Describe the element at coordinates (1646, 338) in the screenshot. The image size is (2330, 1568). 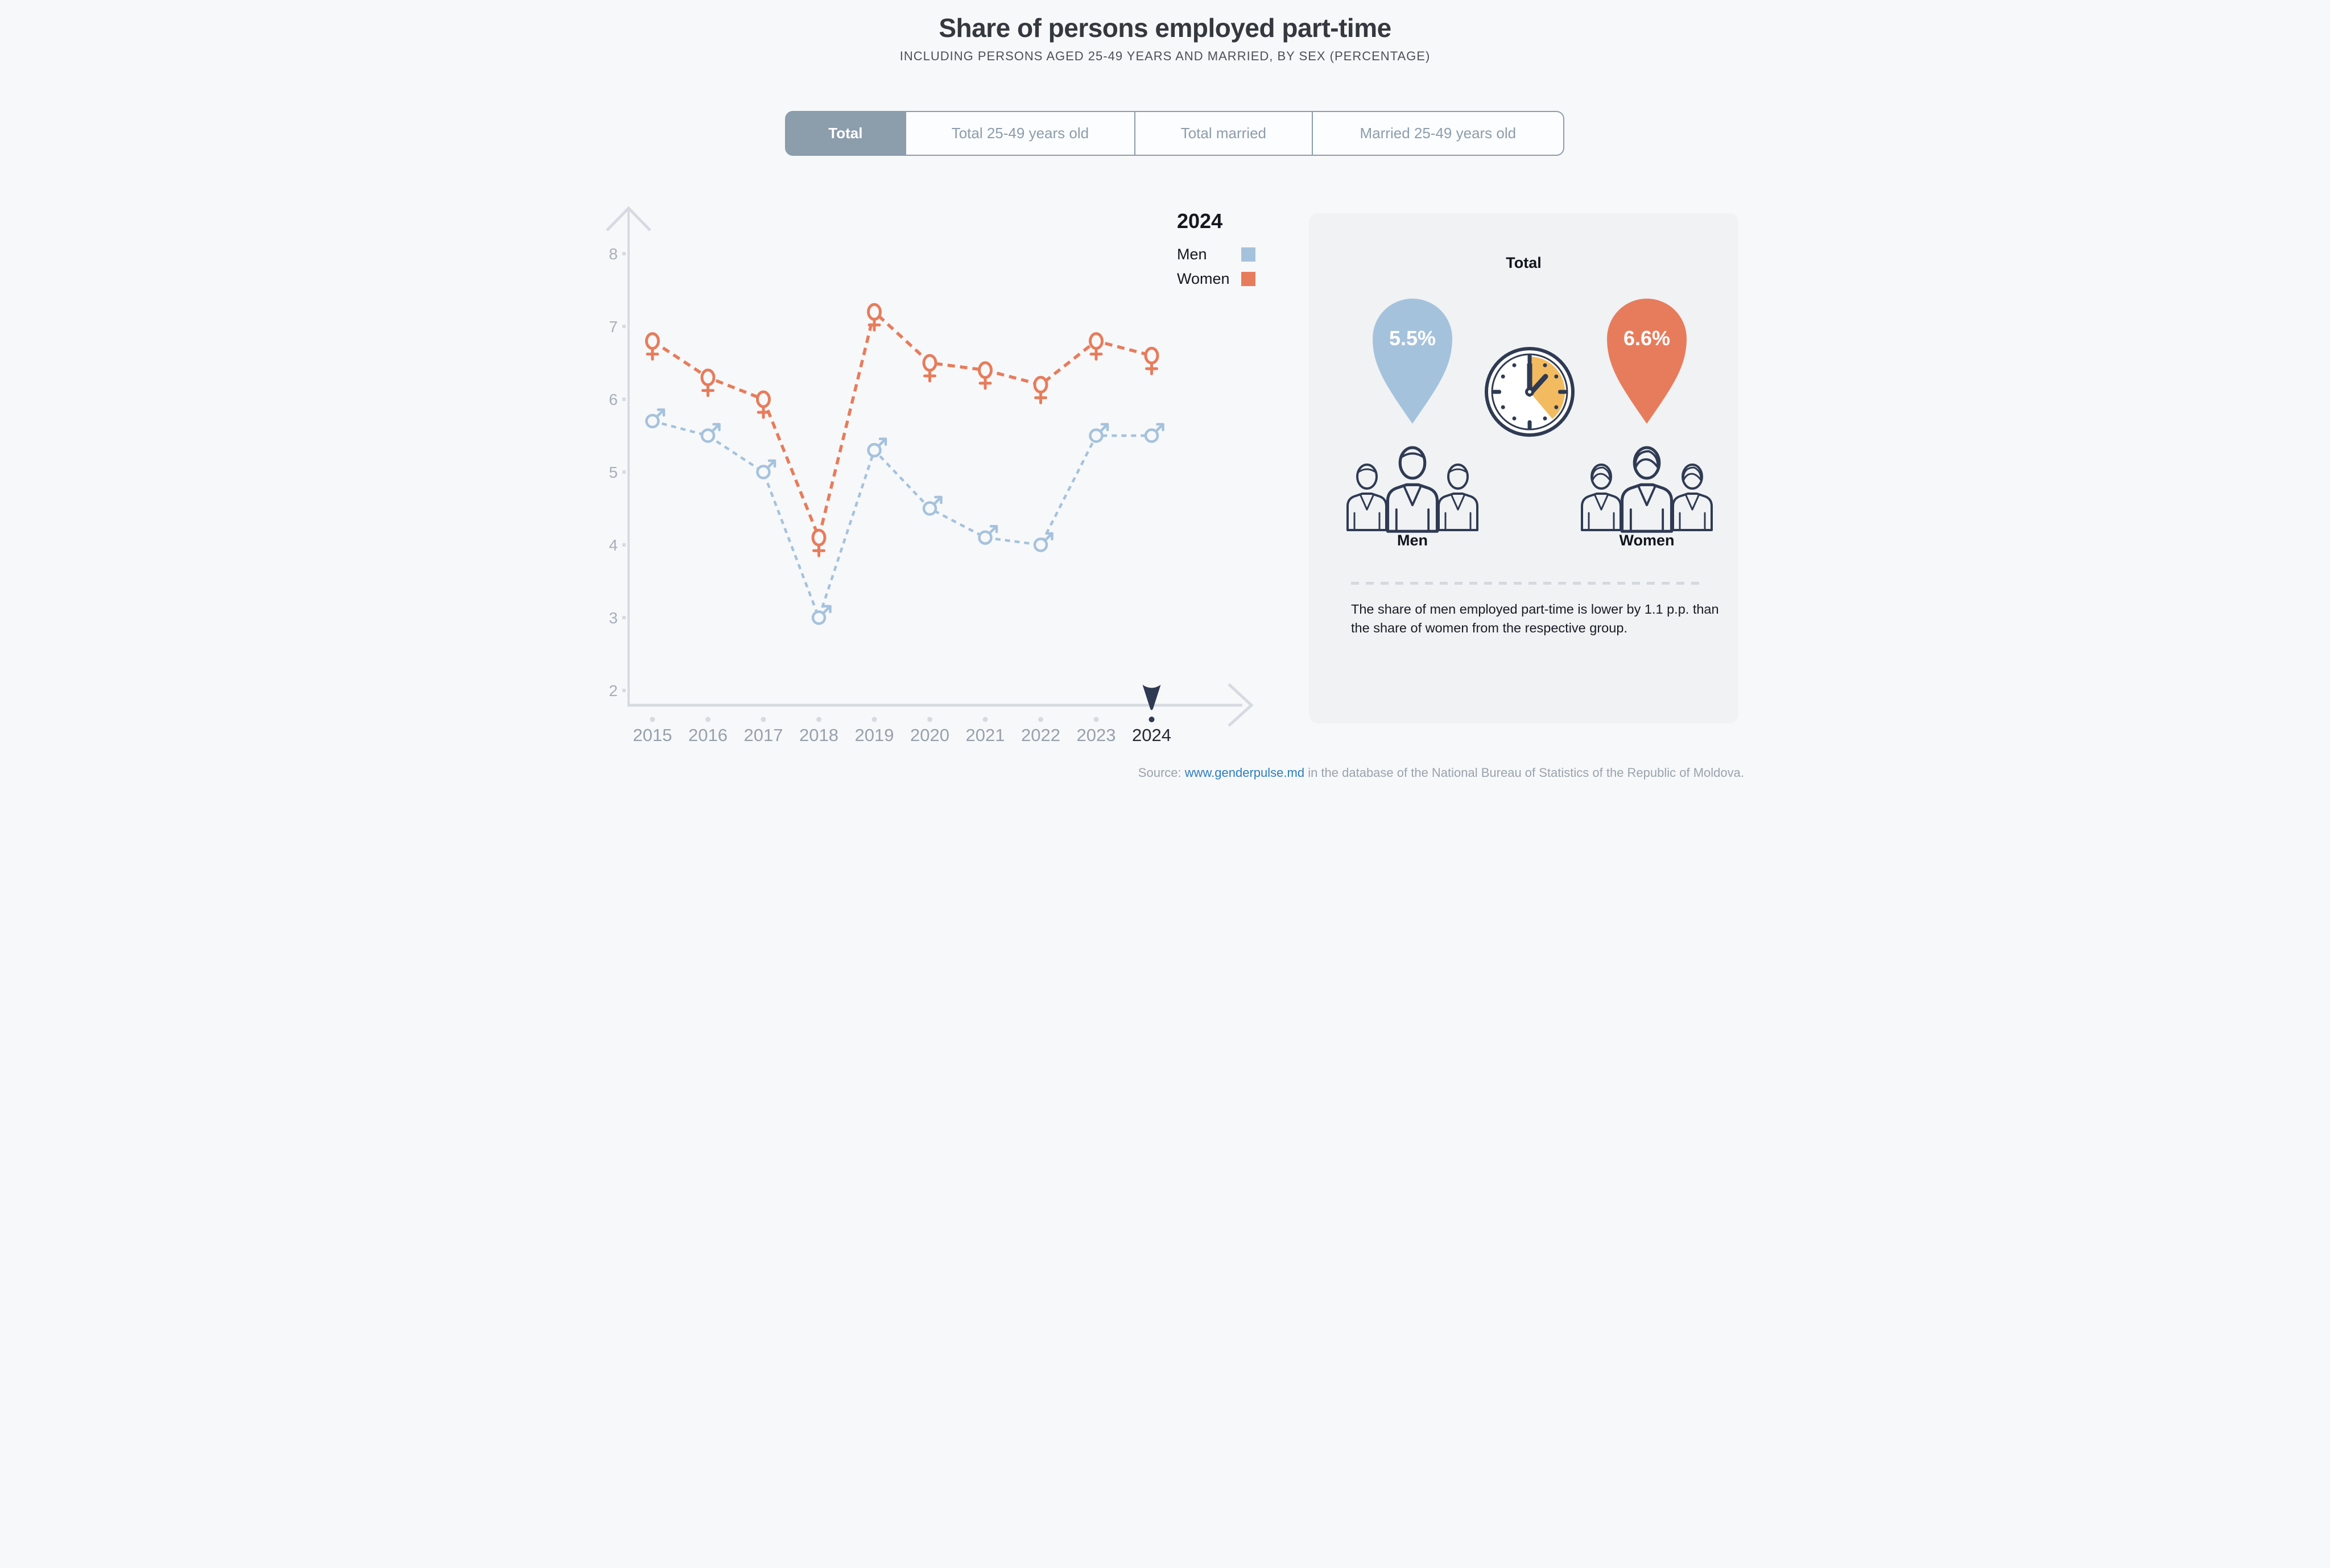
I see `women-value: 6.6%` at that location.